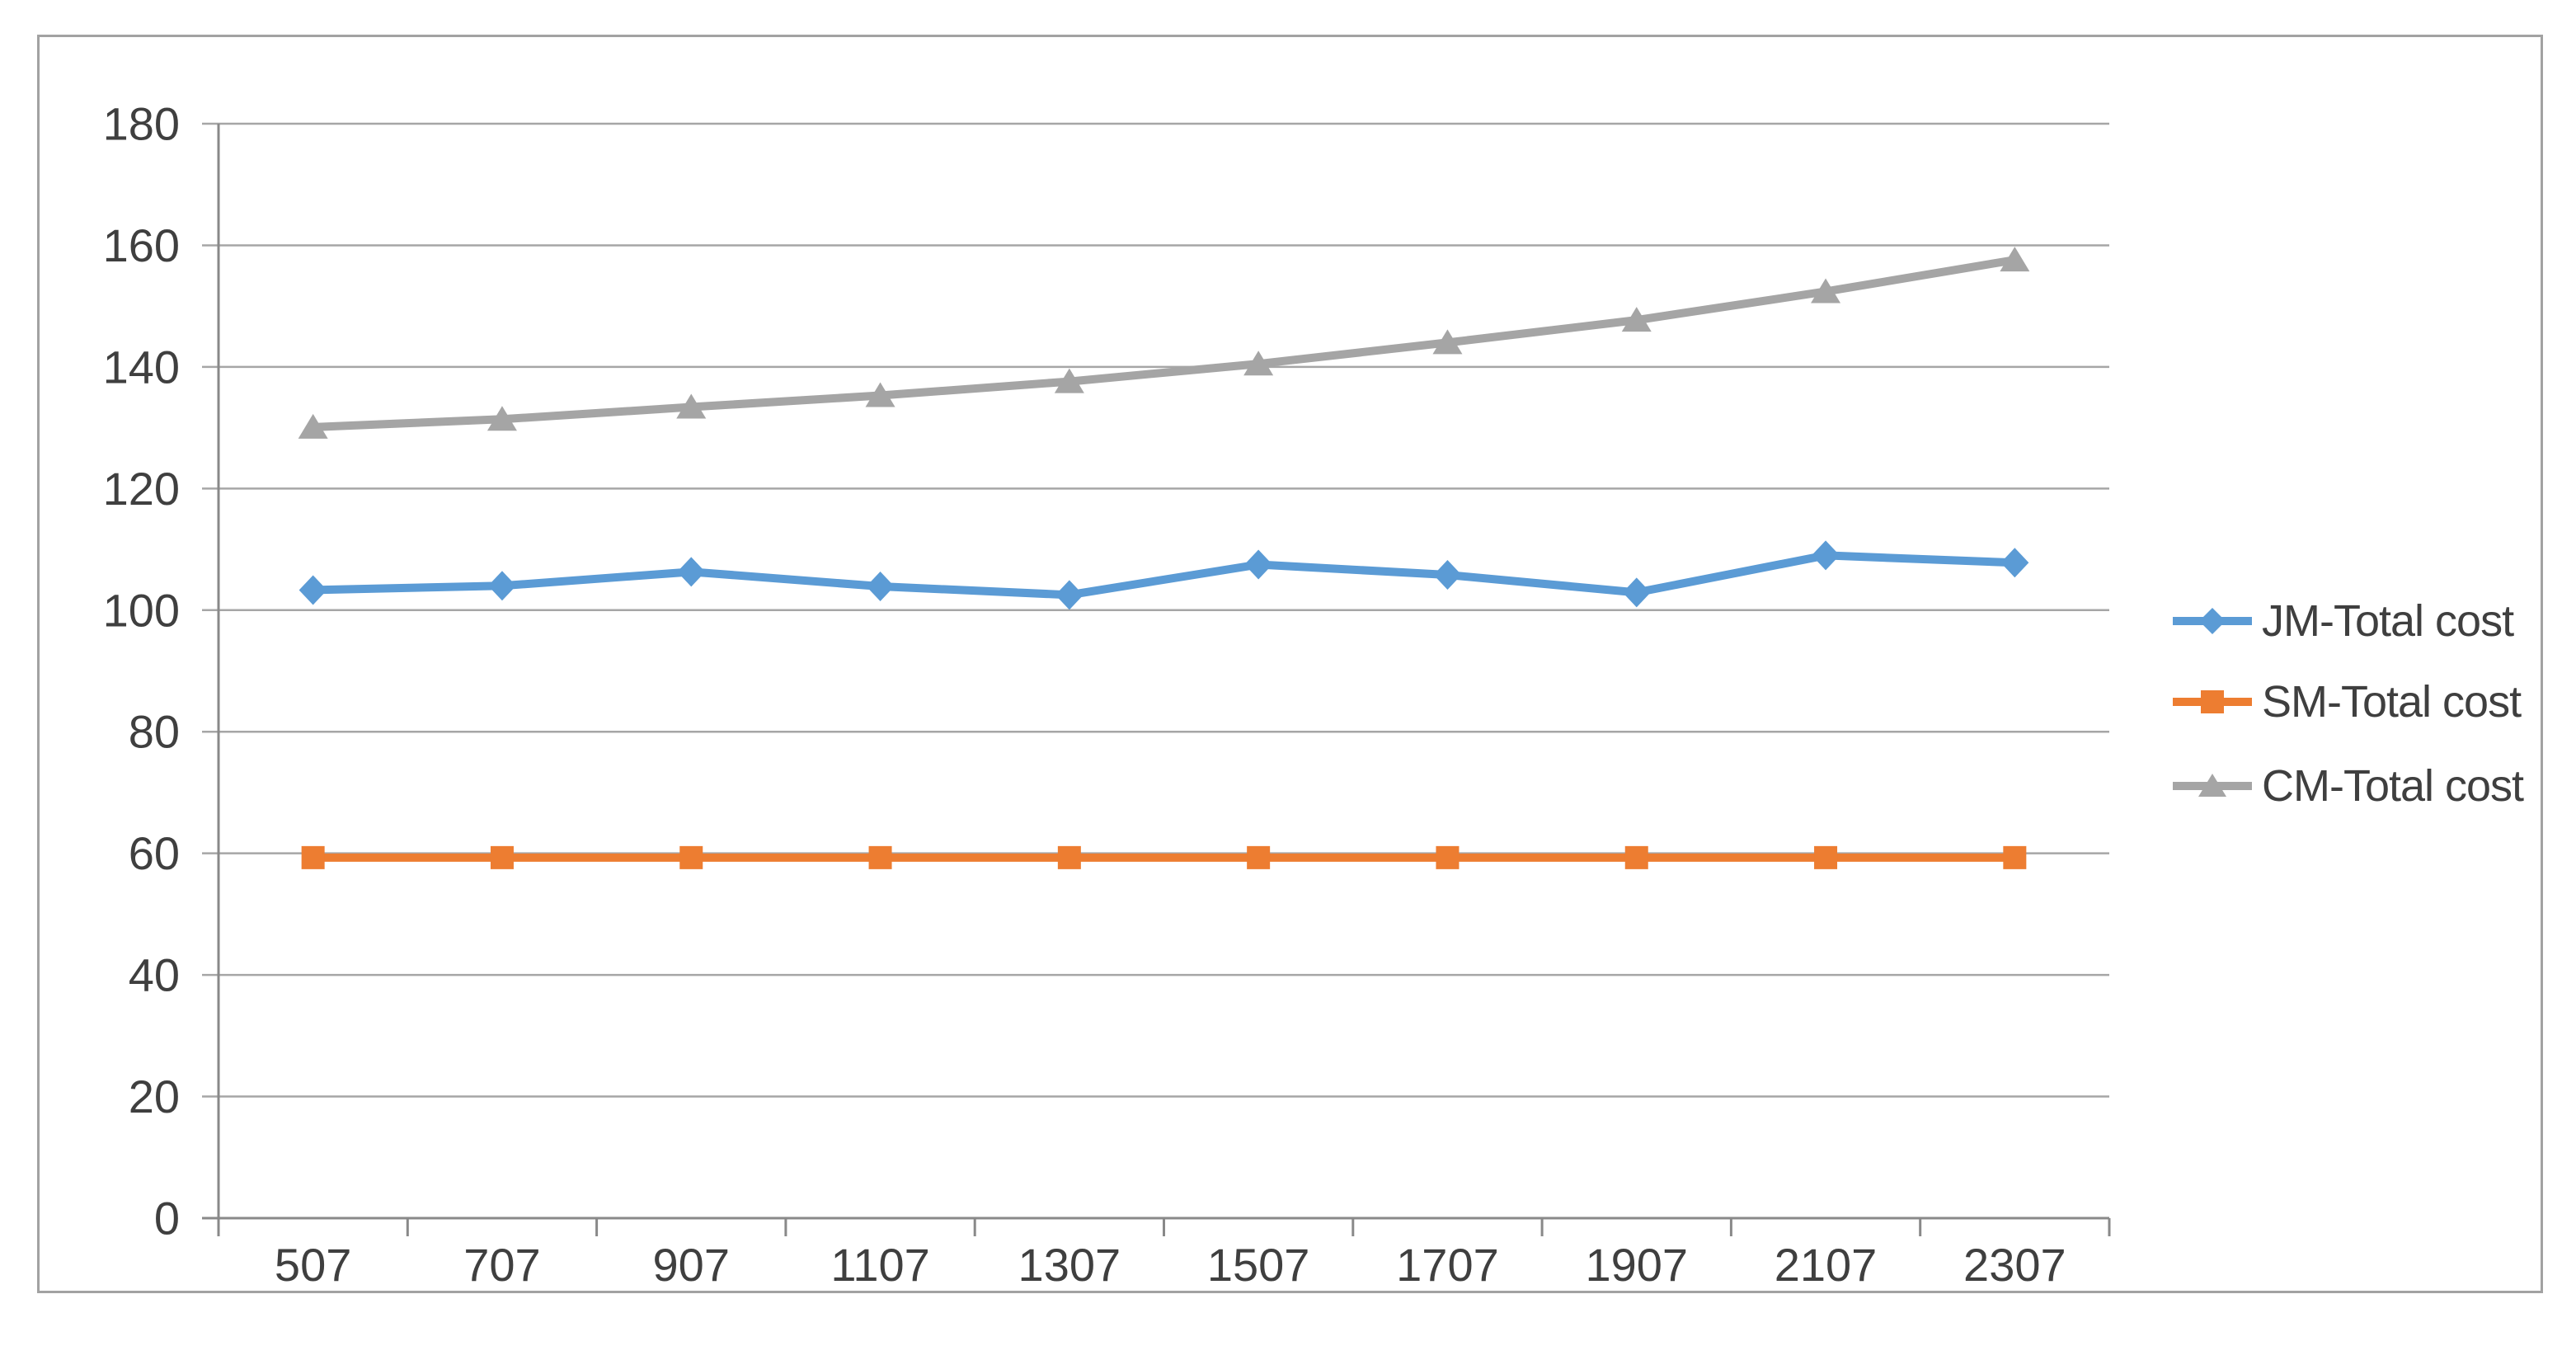 The width and height of the screenshot is (2576, 1360). I want to click on x-axis-tick-label: 907, so click(691, 1265).